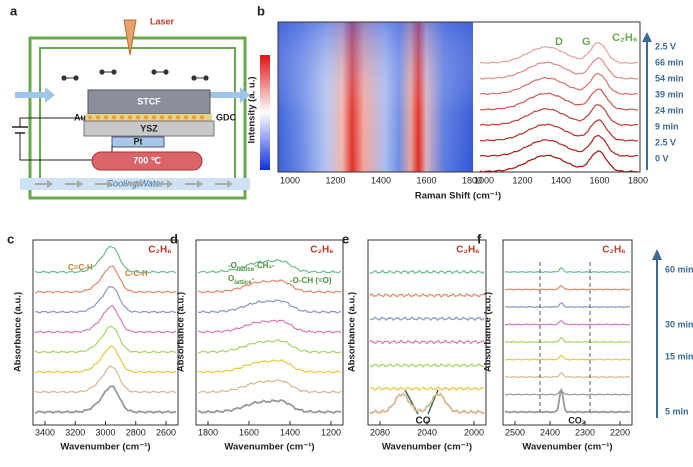  What do you see at coordinates (669, 94) in the screenshot?
I see `time-label: 39 min` at bounding box center [669, 94].